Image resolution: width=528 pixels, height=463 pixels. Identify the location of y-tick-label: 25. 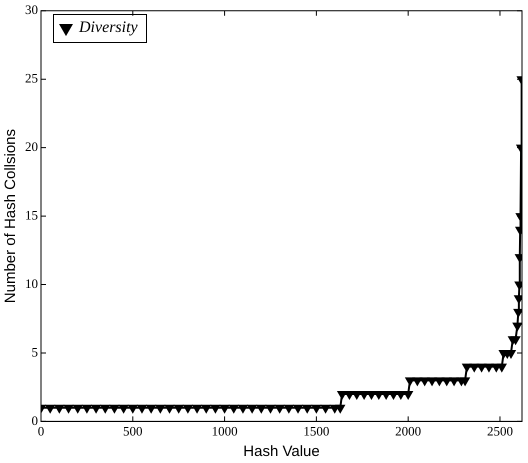
(31, 78).